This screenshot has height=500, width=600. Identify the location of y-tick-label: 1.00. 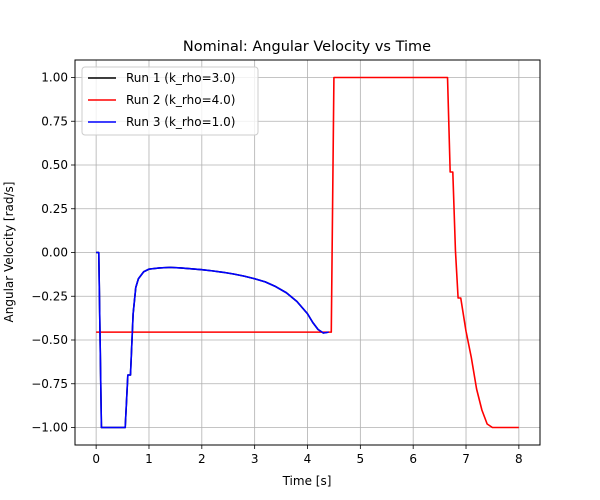
(54, 78).